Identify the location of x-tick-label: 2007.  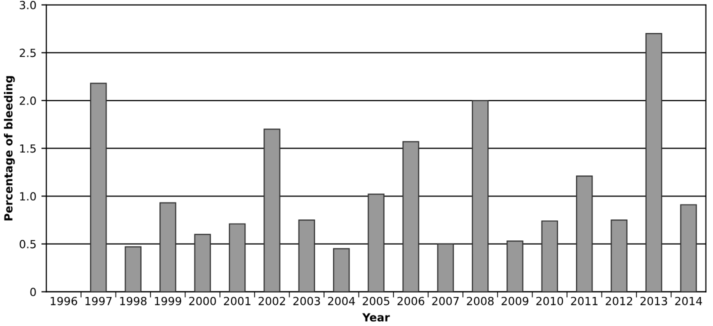
(445, 301).